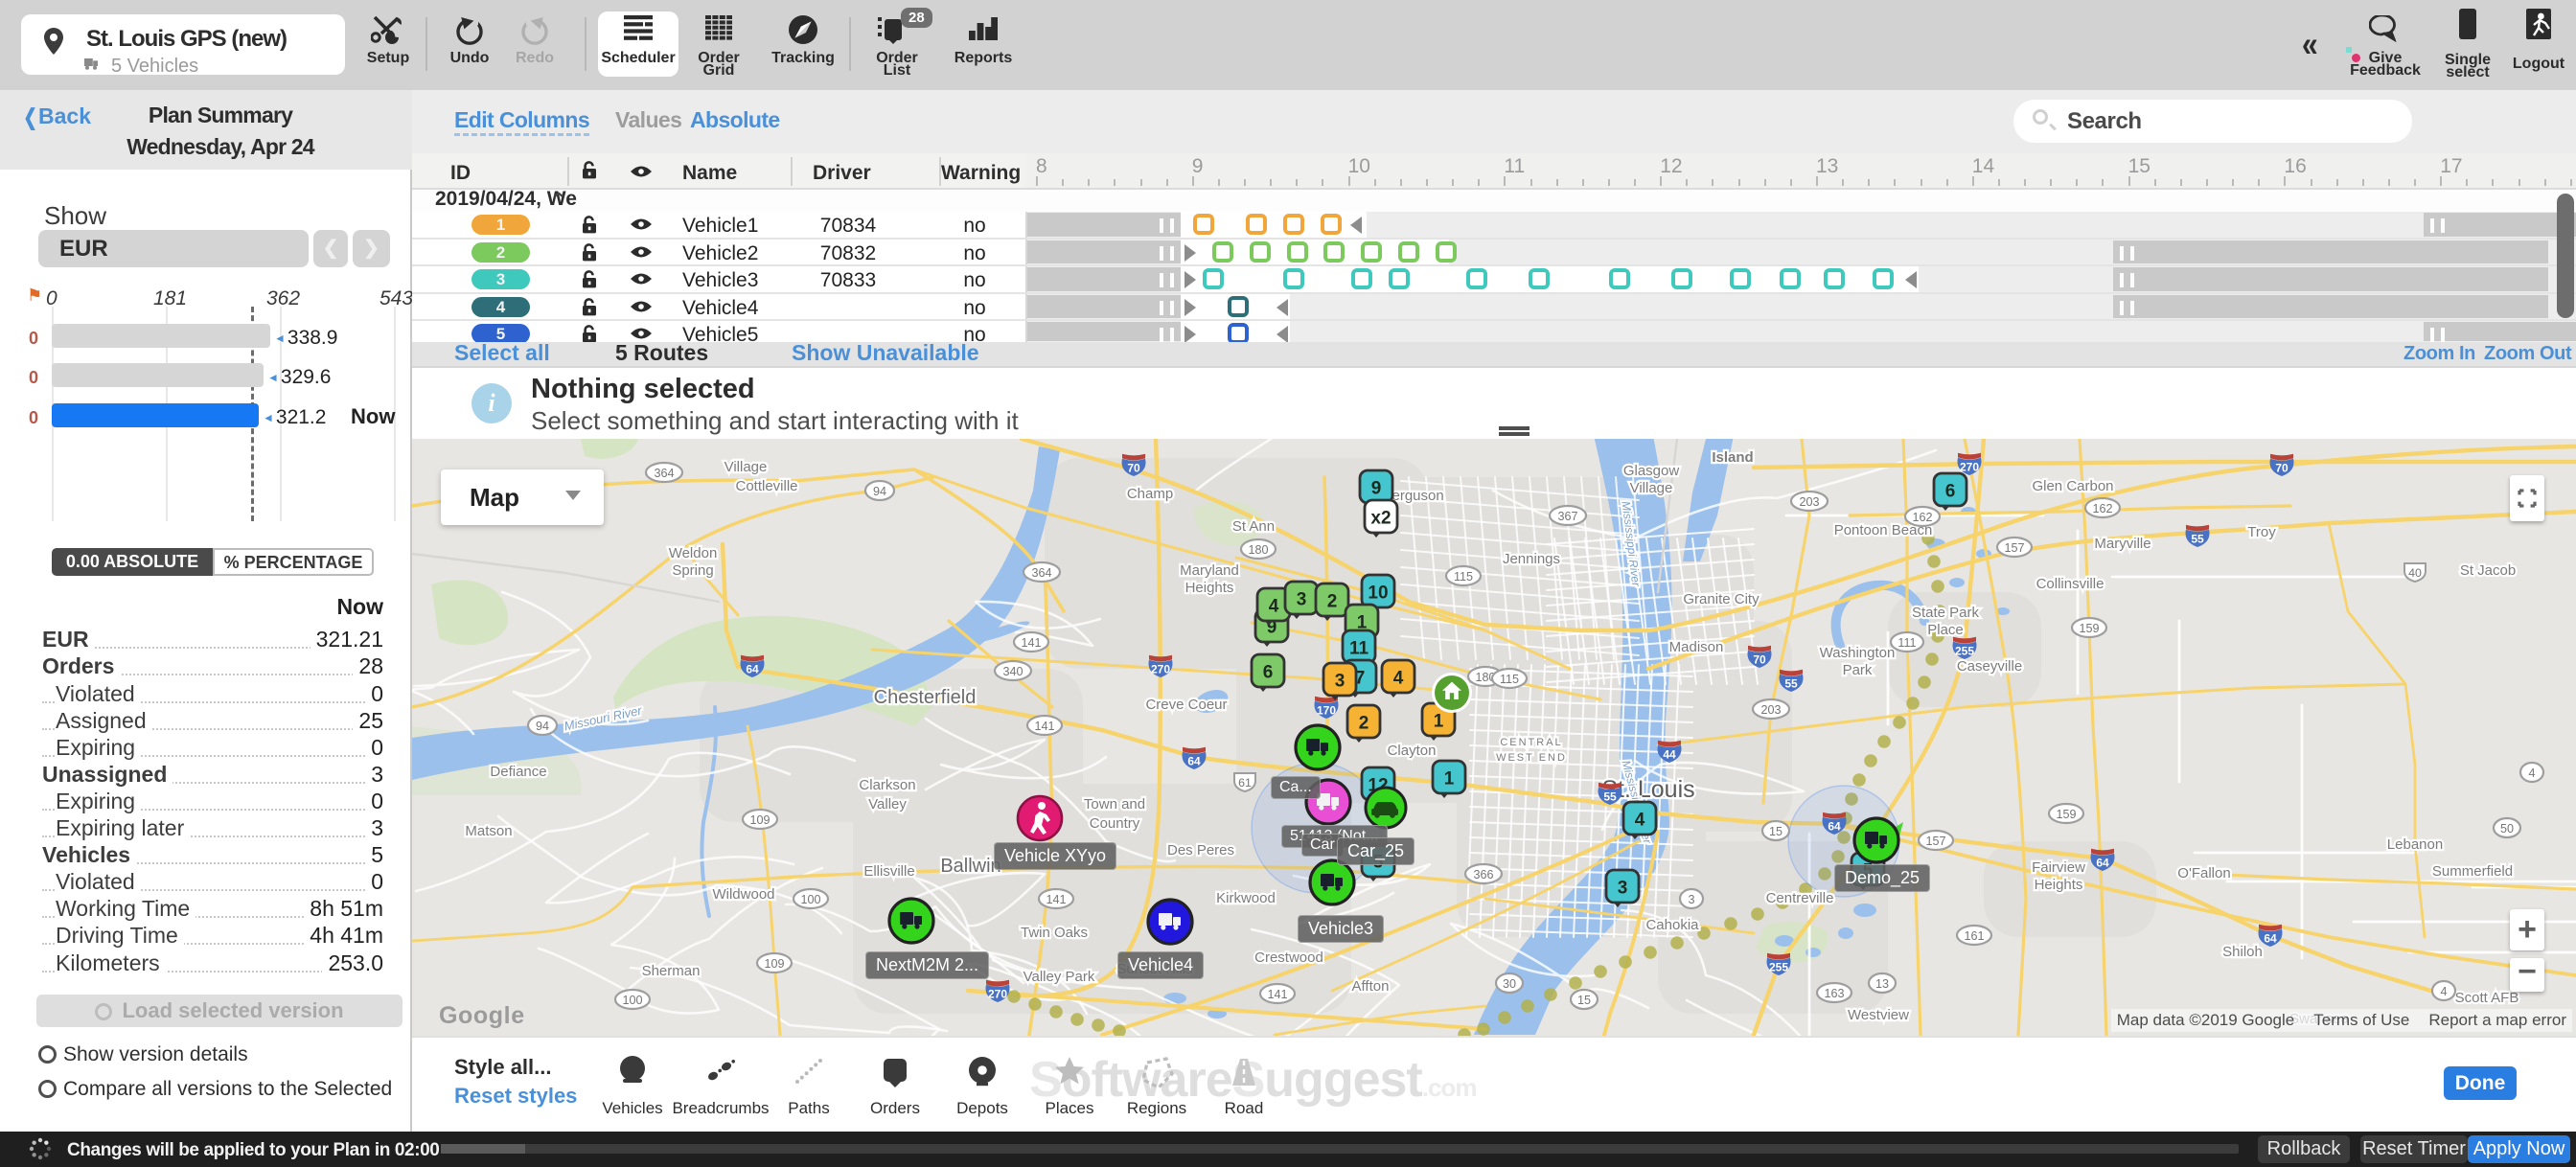  I want to click on svg-text: 111, so click(1907, 643).